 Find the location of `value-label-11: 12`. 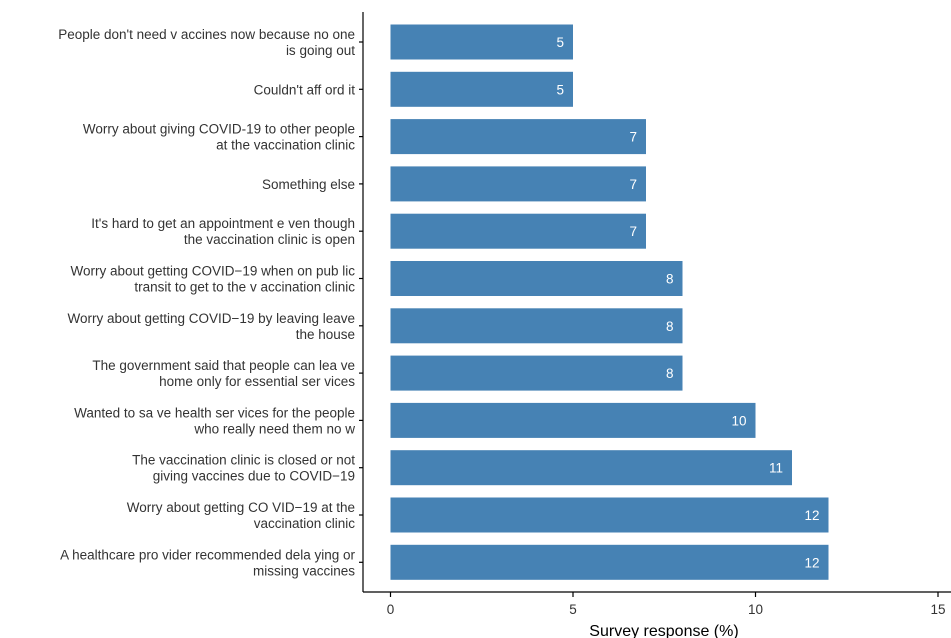

value-label-11: 12 is located at coordinates (811, 562).